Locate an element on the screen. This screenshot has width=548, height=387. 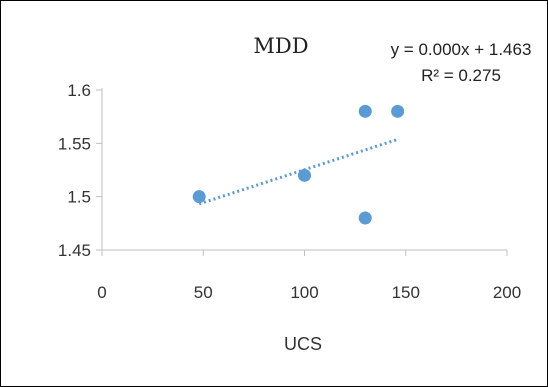
y-tick-label: 1.6 is located at coordinates (79, 90).